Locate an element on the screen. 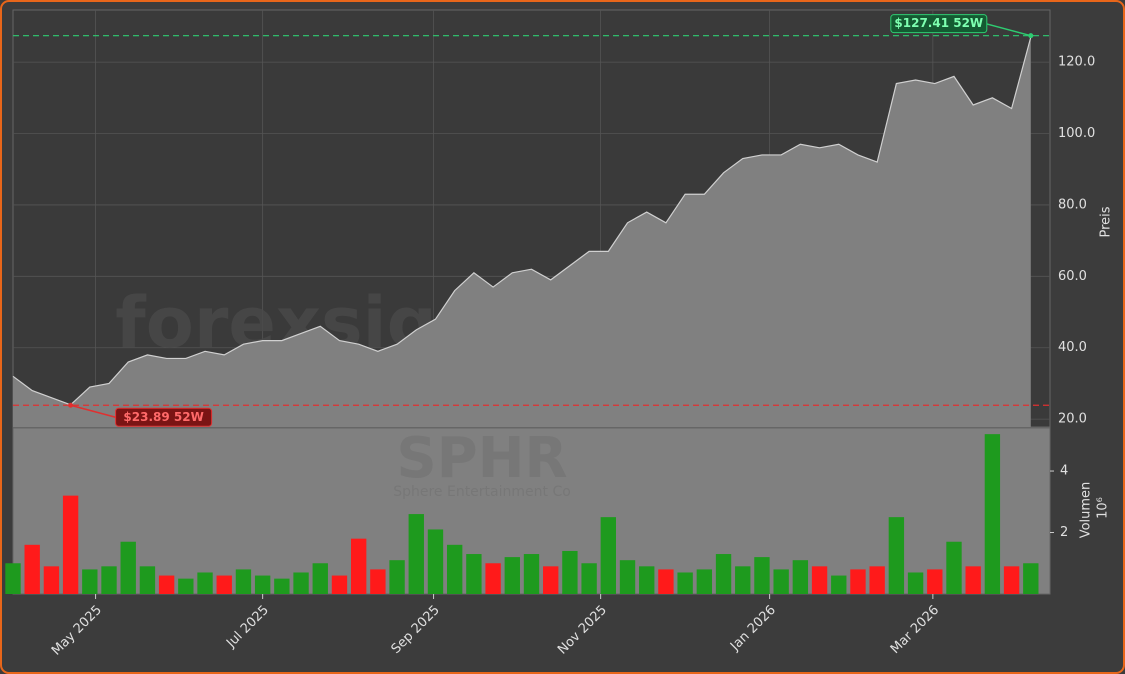 This screenshot has width=1125, height=674. y-tick-label: 120.0 is located at coordinates (1076, 62).